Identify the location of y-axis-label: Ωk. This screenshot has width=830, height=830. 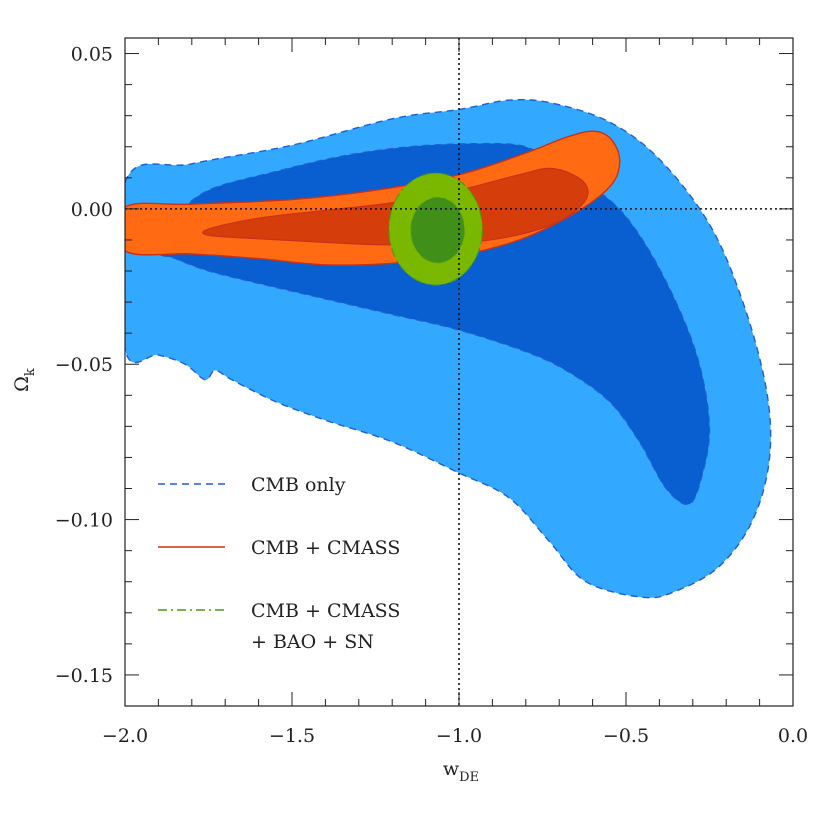
(24, 380).